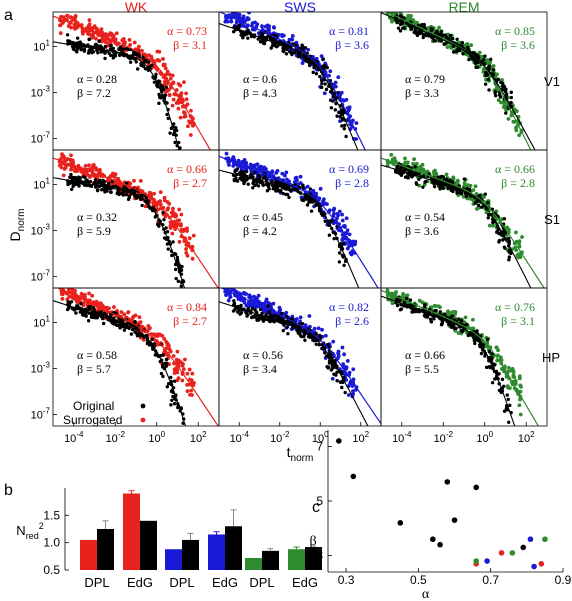  What do you see at coordinates (464, 79) in the screenshot?
I see `subplot-v1-rem: α = 0.85β = 3.6 α = 0.79β = 3.3` at bounding box center [464, 79].